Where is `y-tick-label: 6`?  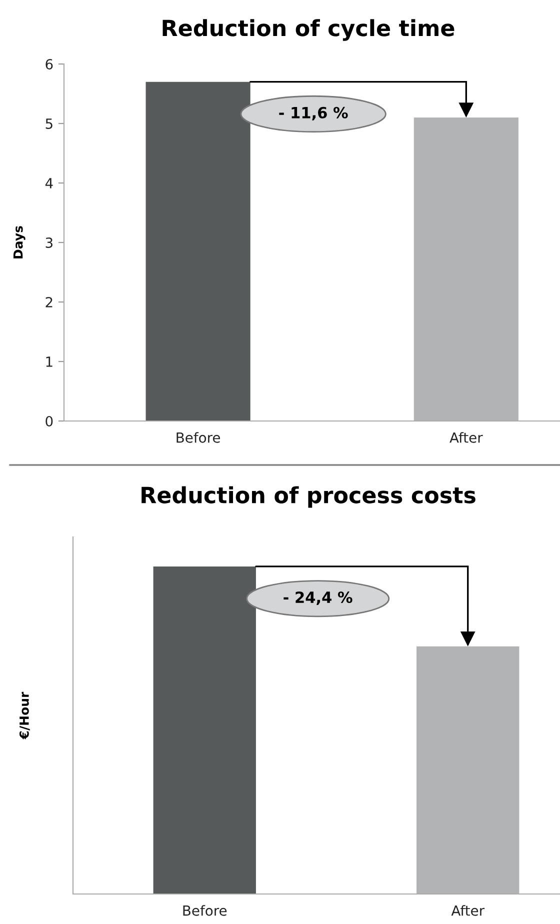
y-tick-label: 6 is located at coordinates (49, 64).